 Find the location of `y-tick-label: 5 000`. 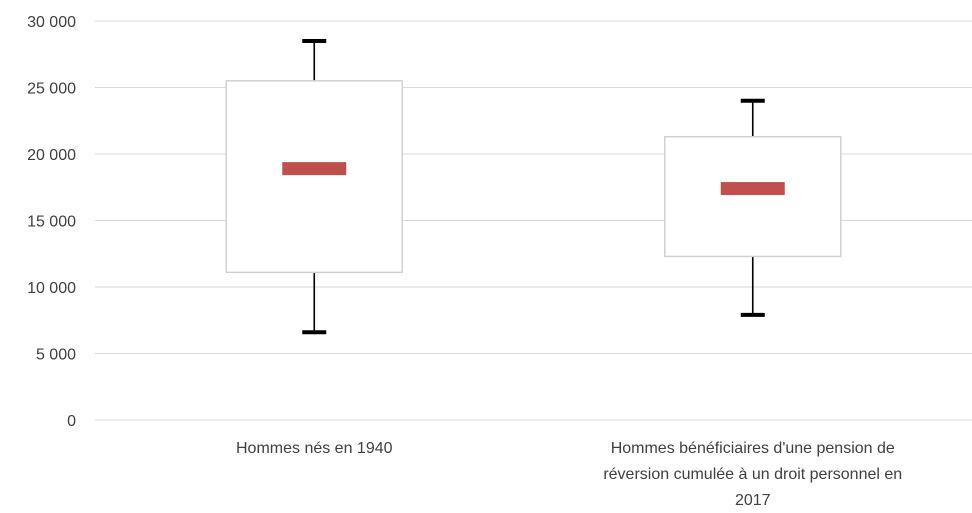

y-tick-label: 5 000 is located at coordinates (56, 355).